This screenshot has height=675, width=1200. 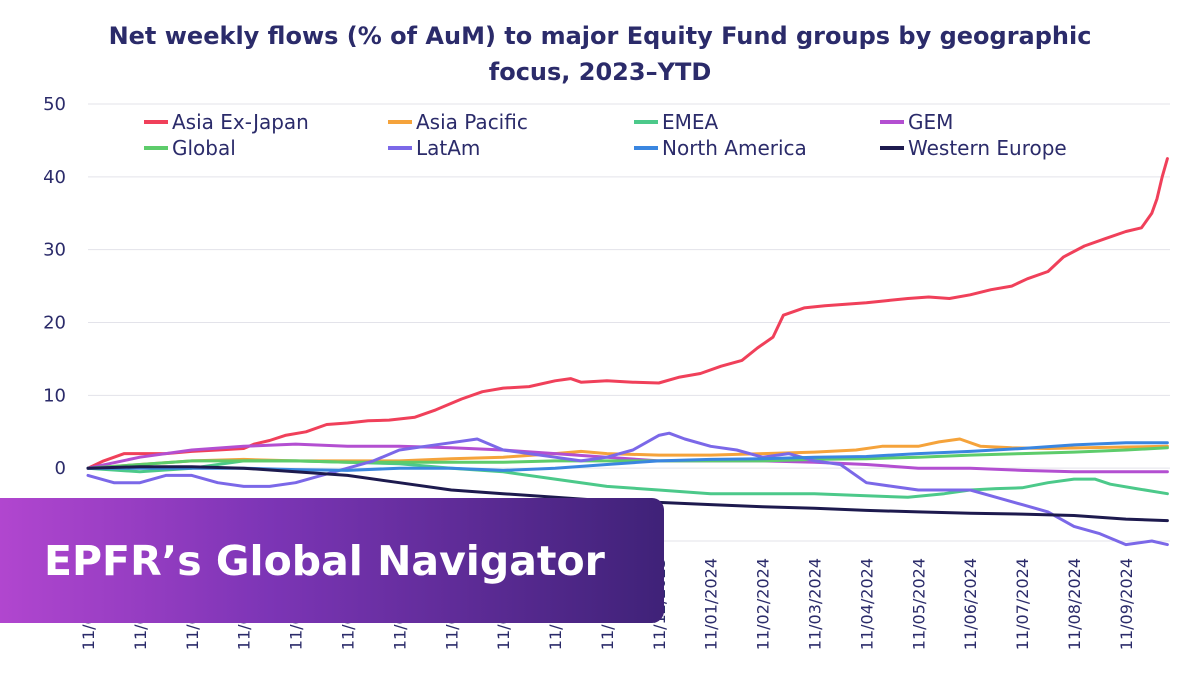 What do you see at coordinates (1022, 604) in the screenshot?
I see `x-tick-label: 11/07/2024` at bounding box center [1022, 604].